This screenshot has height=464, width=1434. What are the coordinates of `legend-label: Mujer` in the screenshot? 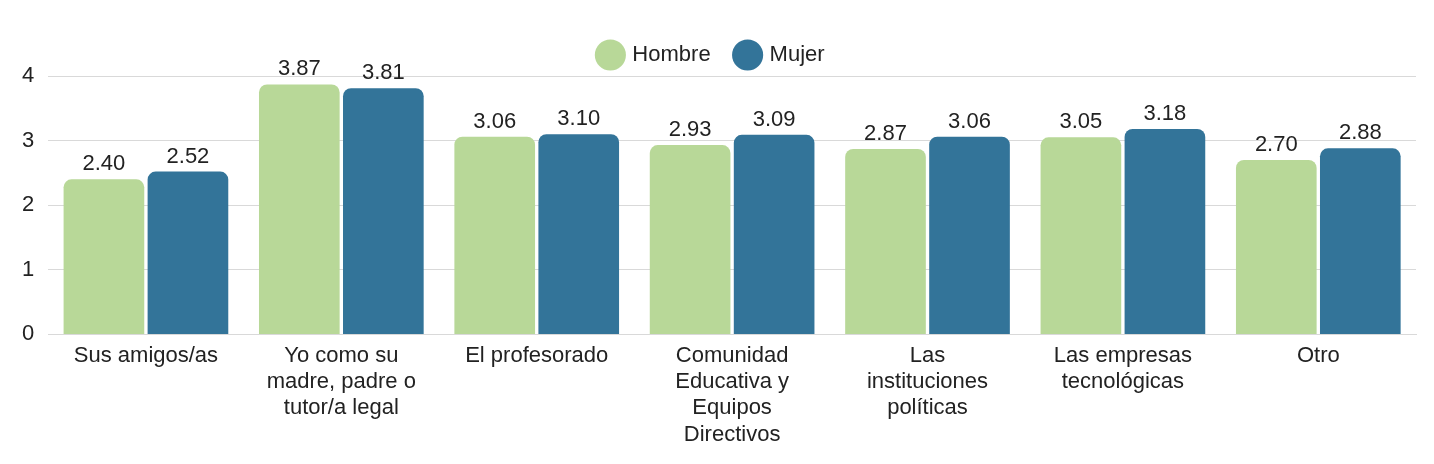 It's located at (797, 54).